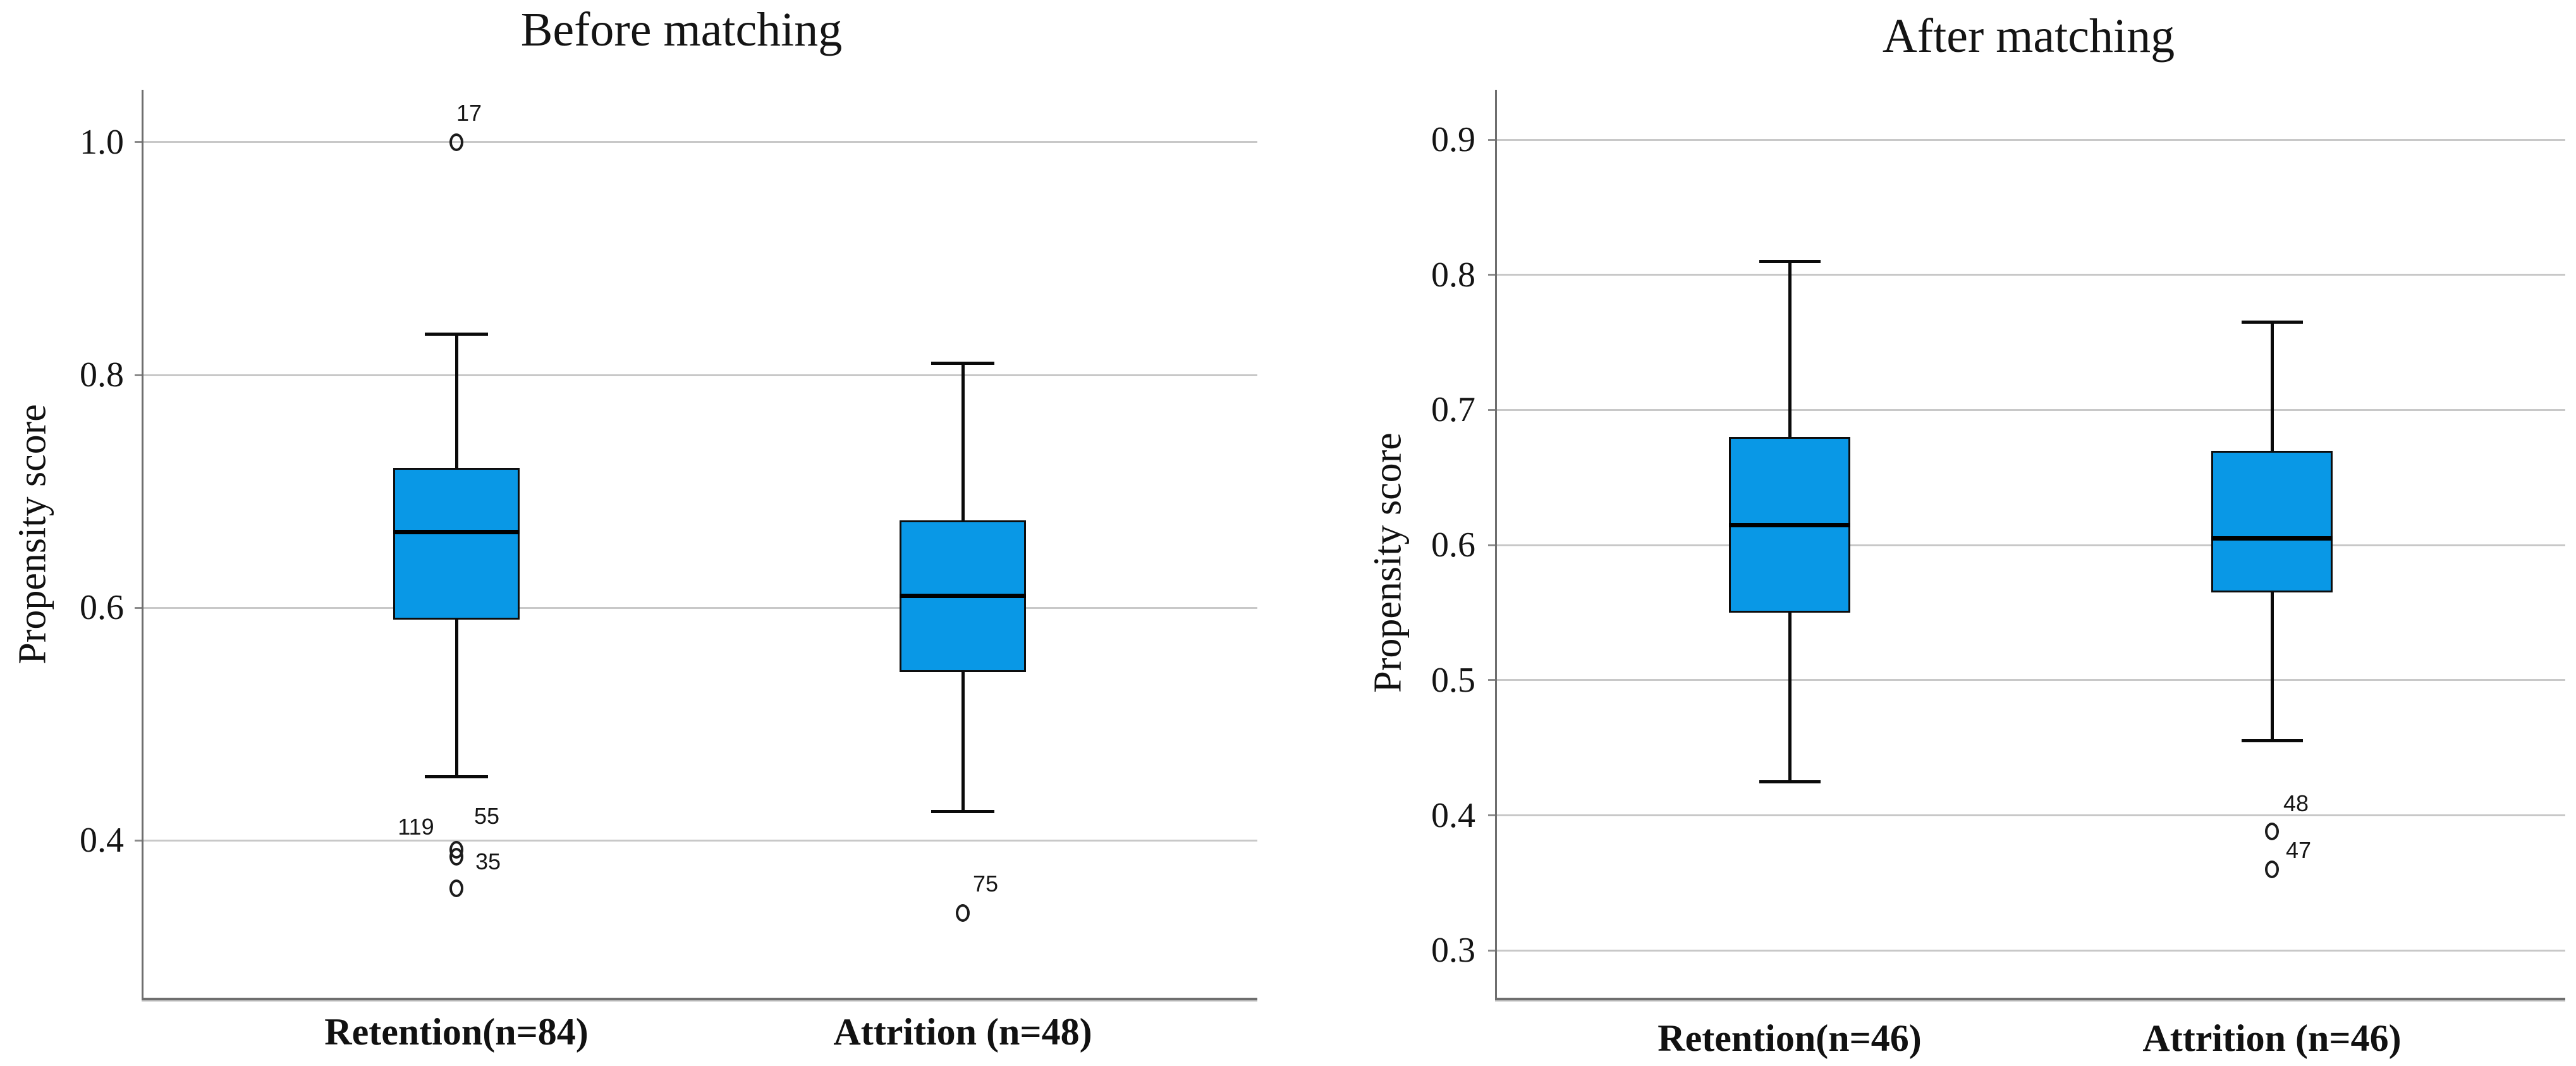  I want to click on outlier-label: 55, so click(486, 816).